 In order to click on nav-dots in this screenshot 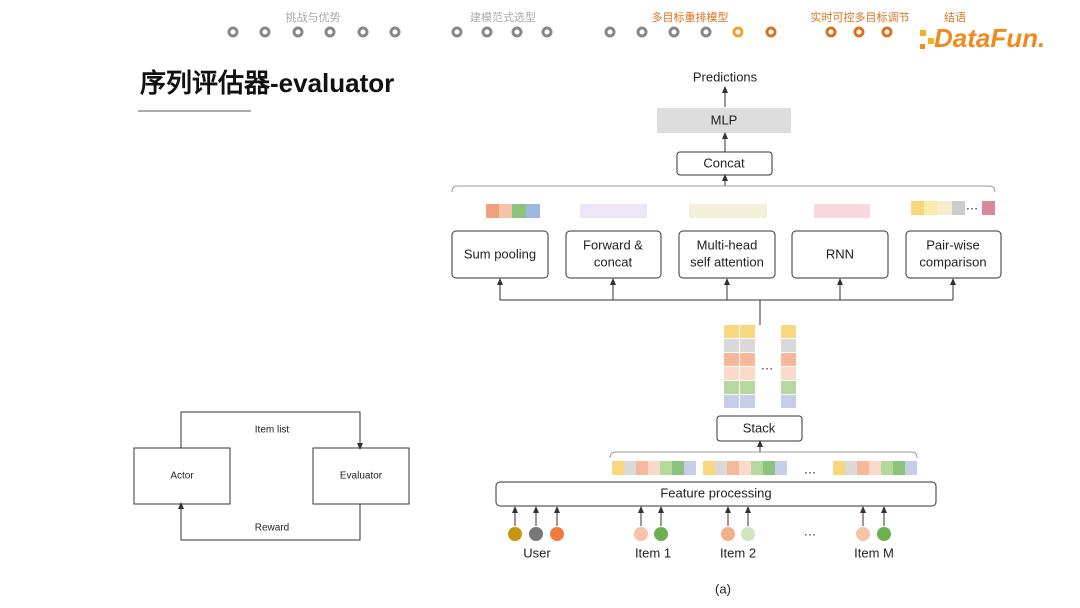, I will do `click(560, 32)`.